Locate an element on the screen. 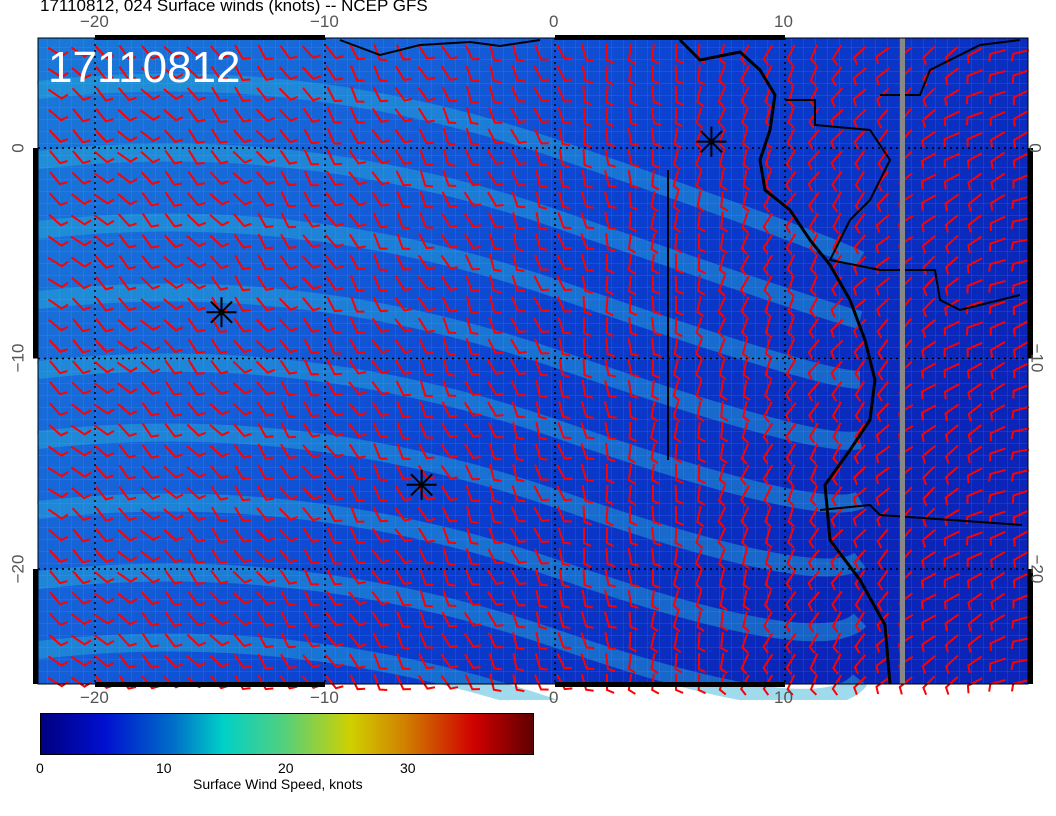 The image size is (1056, 816). lat-tick: −20 is located at coordinates (1037, 569).